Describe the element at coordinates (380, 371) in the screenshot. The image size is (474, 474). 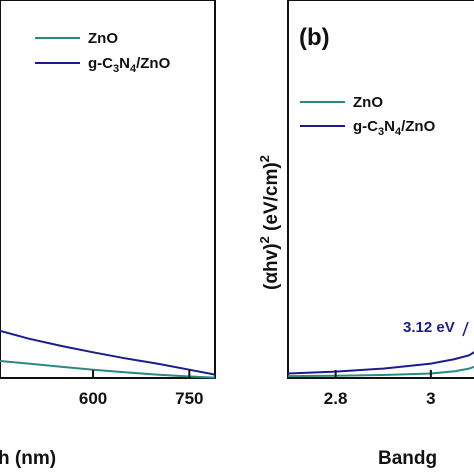
I see `panel-b-series-line-zno` at that location.